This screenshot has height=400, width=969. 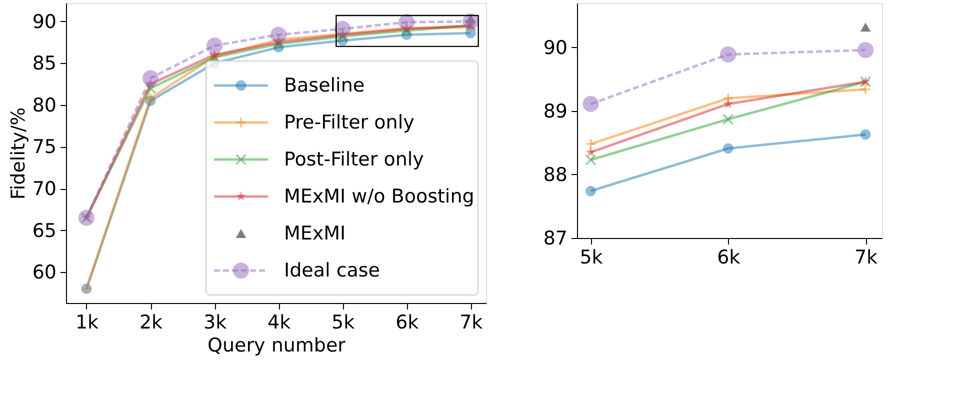 I want to click on y-tick-label: 80, so click(x=44, y=105).